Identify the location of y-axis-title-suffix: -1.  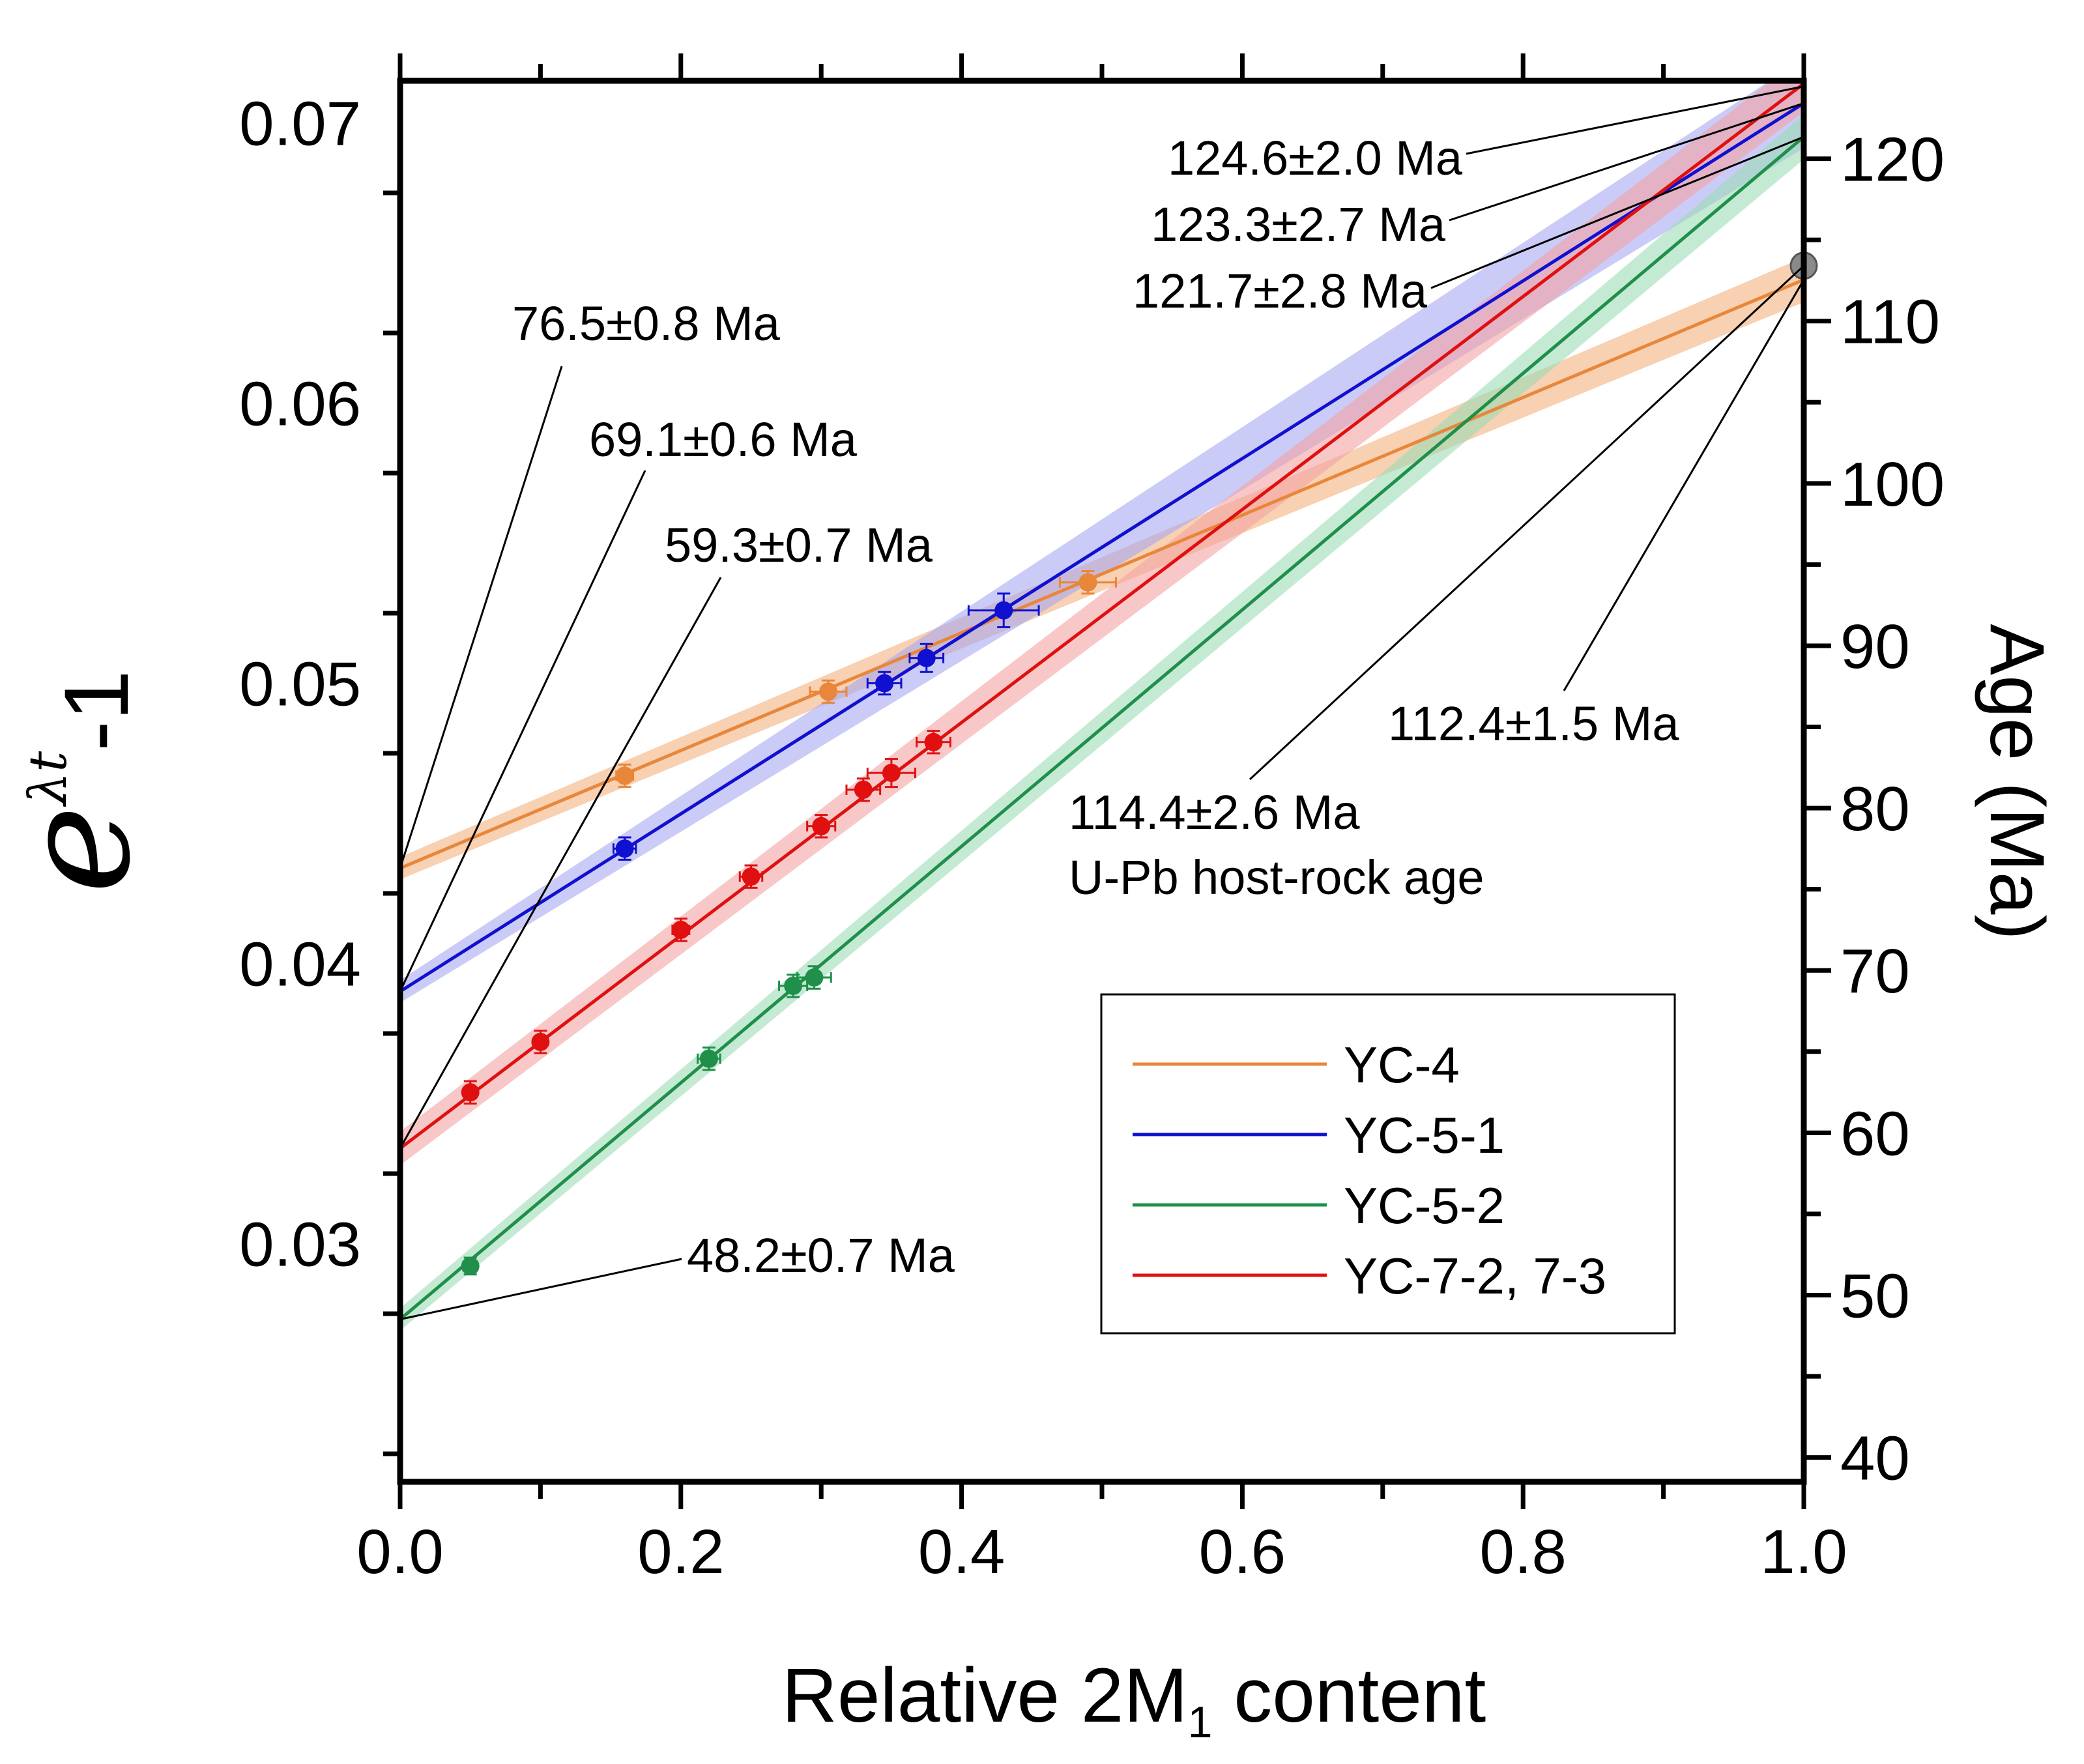
(96, 710).